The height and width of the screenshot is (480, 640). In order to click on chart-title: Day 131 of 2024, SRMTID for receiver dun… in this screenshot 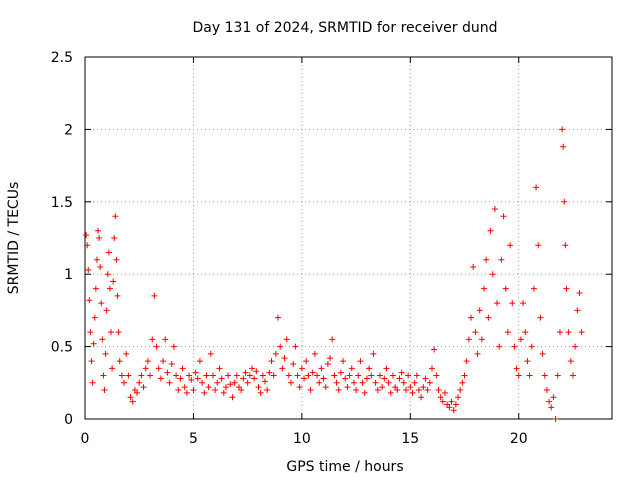, I will do `click(345, 28)`.